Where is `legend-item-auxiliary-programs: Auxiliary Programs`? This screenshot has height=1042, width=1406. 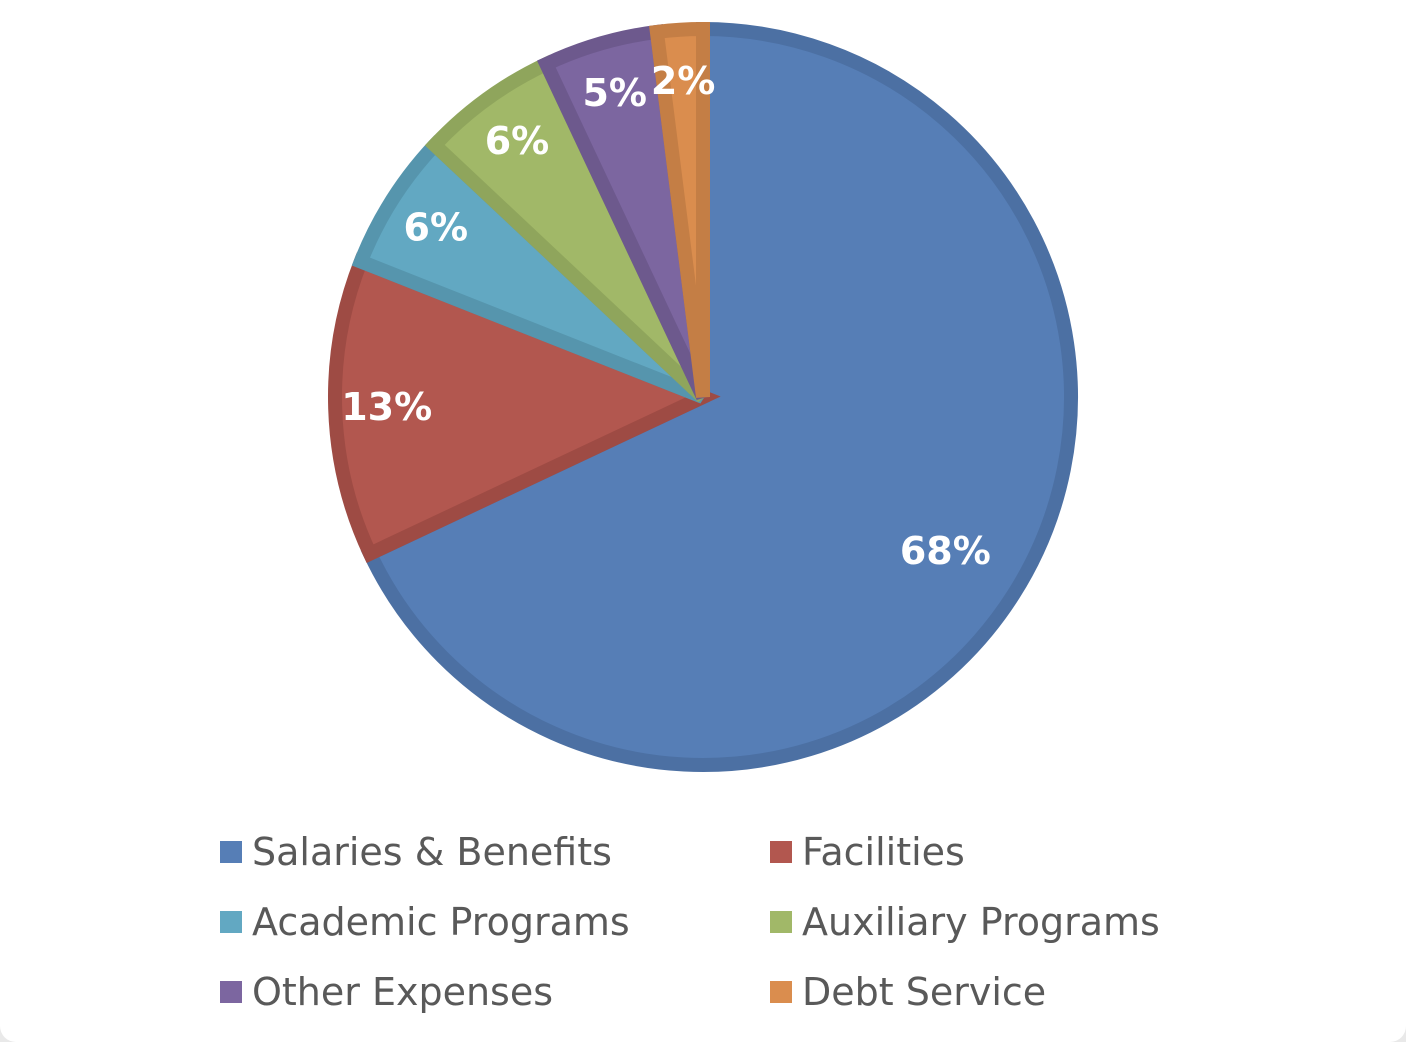
legend-item-auxiliary-programs: Auxiliary Programs is located at coordinates (995, 922).